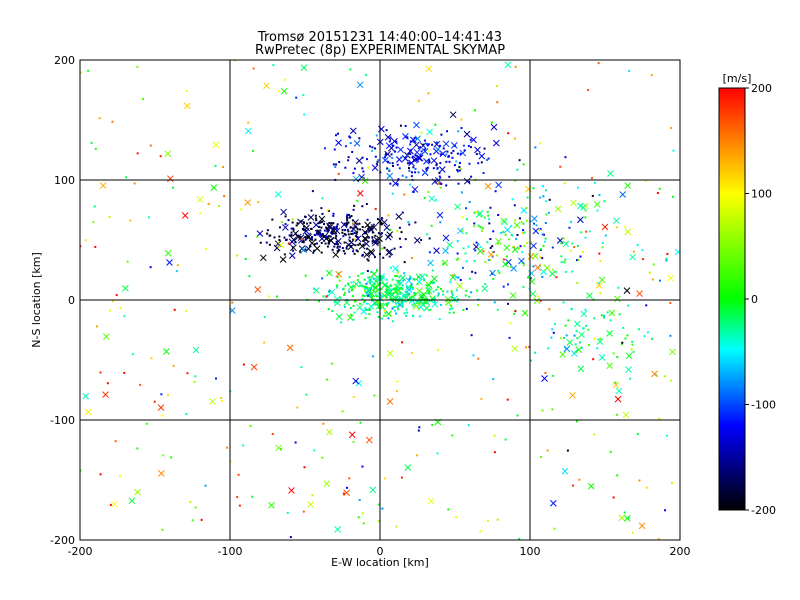  Describe the element at coordinates (763, 510) in the screenshot. I see `colorbar-tick-label: -200` at that location.